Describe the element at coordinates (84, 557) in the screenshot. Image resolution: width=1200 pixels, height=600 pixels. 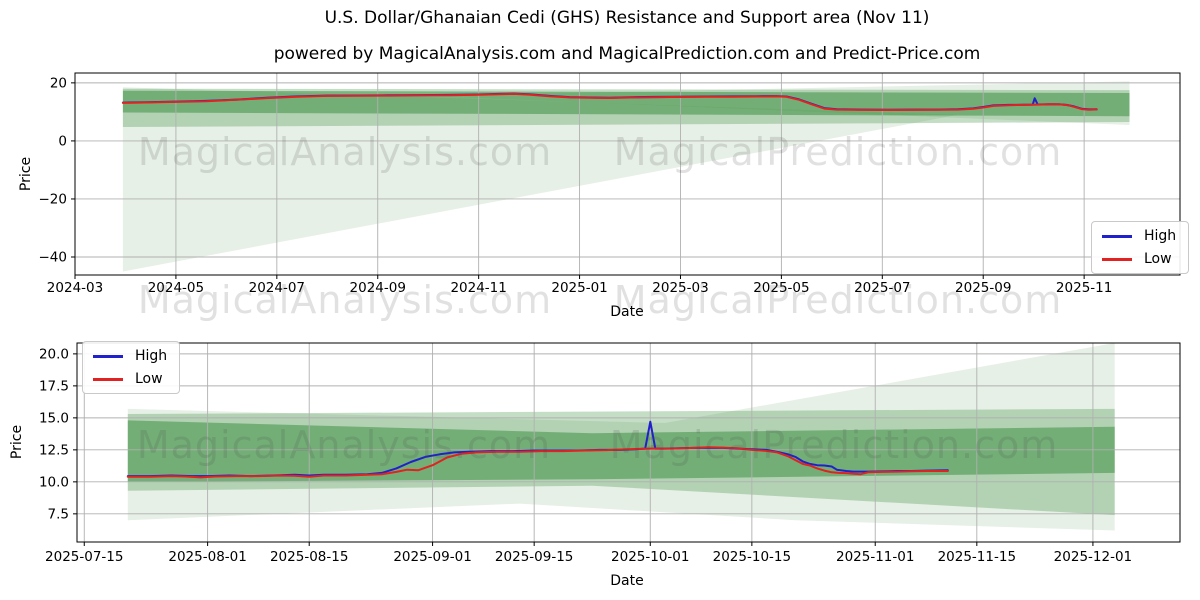
I see `x-tick-label: 2025-07-15` at that location.